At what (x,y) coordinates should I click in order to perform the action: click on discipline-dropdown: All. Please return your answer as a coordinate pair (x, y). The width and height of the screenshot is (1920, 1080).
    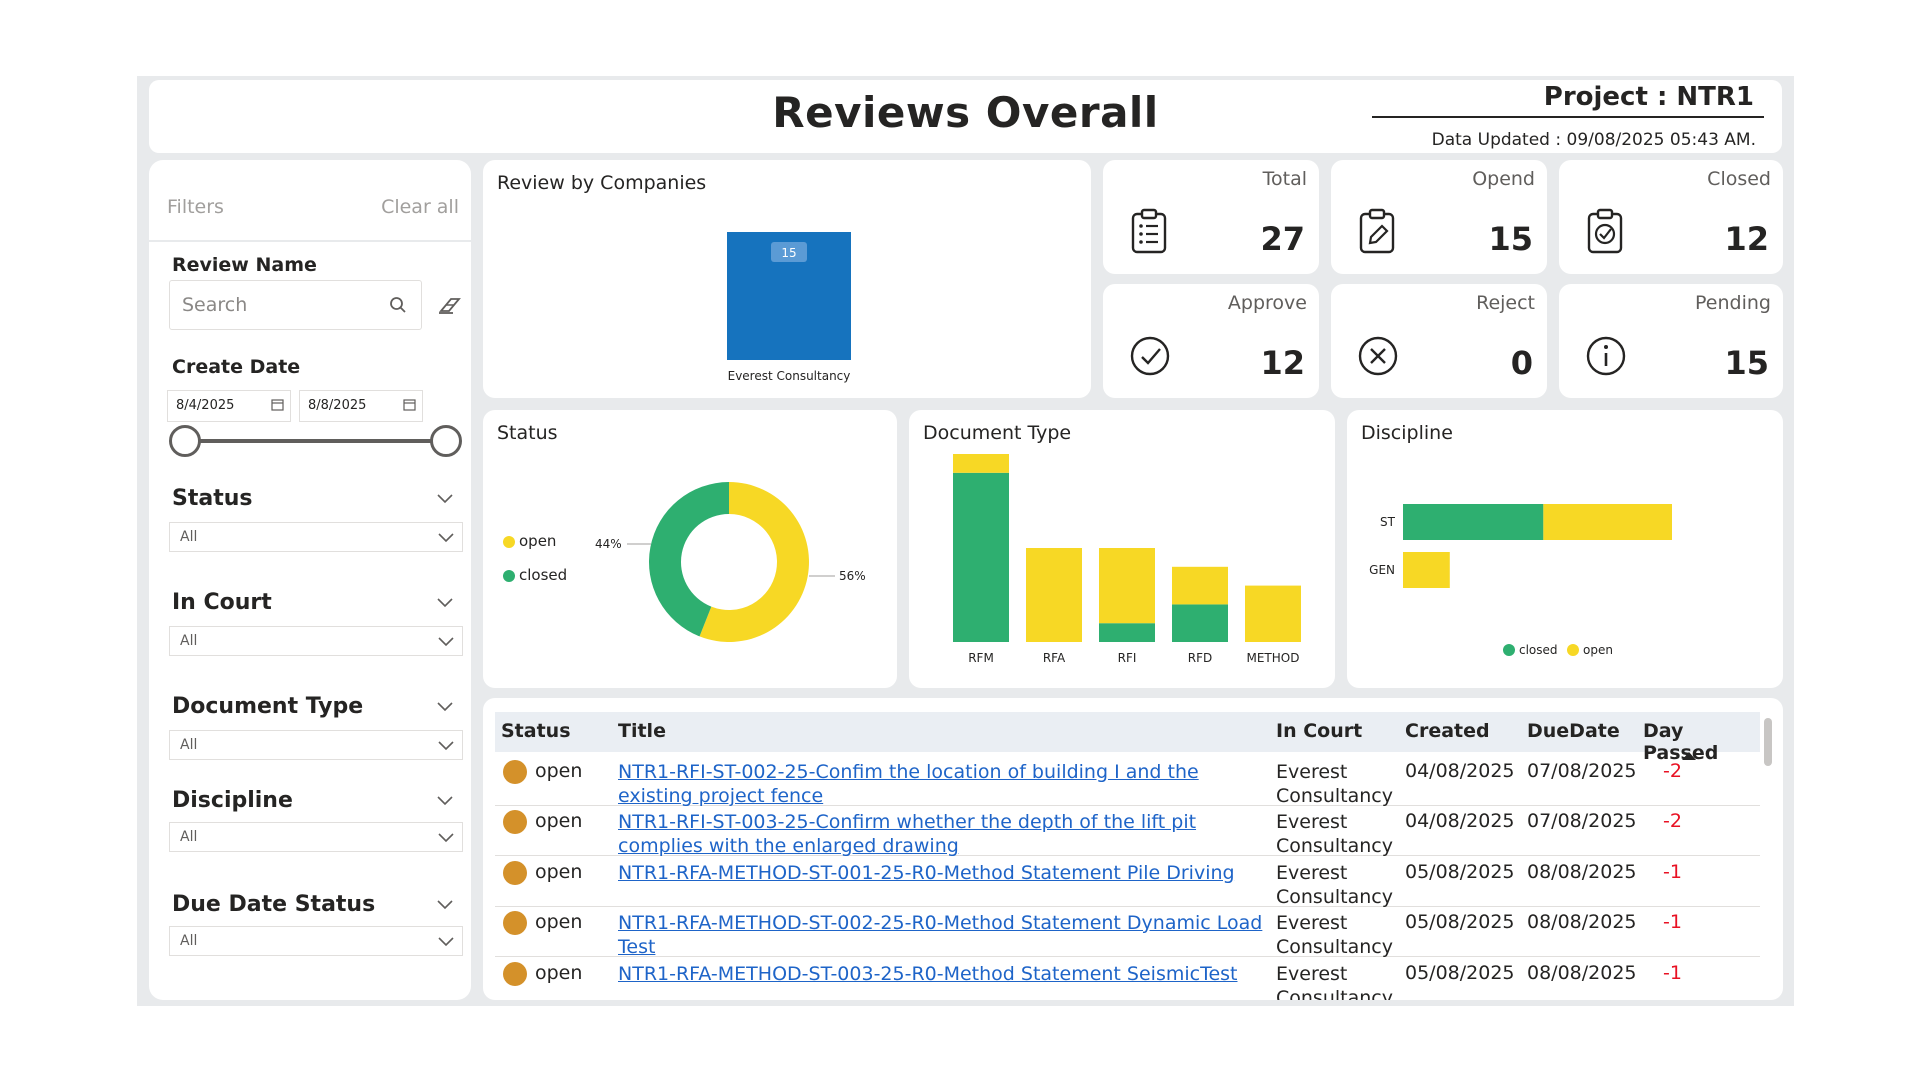
    Looking at the image, I should click on (316, 837).